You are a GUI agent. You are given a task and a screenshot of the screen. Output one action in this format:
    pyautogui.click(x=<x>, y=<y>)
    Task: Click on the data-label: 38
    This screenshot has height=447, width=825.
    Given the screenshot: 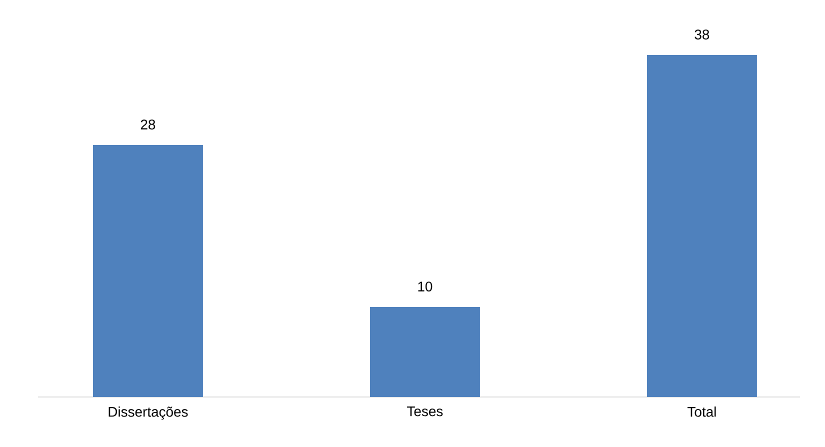 What is the action you would take?
    pyautogui.click(x=702, y=35)
    